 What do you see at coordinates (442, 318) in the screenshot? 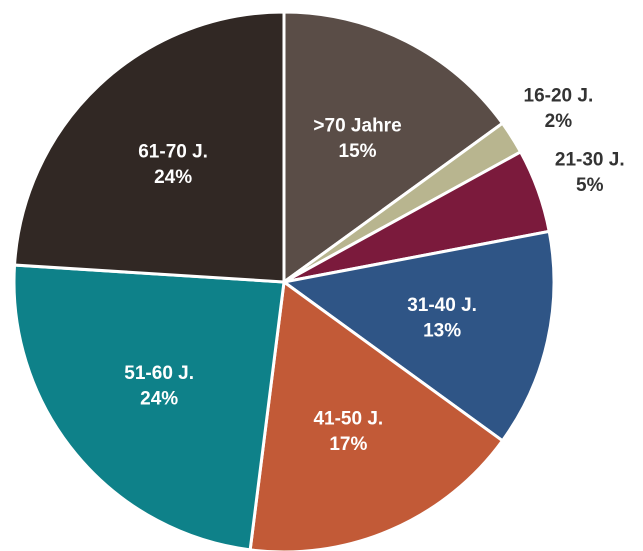
I see `slice-label: 31-40 J. 13%` at bounding box center [442, 318].